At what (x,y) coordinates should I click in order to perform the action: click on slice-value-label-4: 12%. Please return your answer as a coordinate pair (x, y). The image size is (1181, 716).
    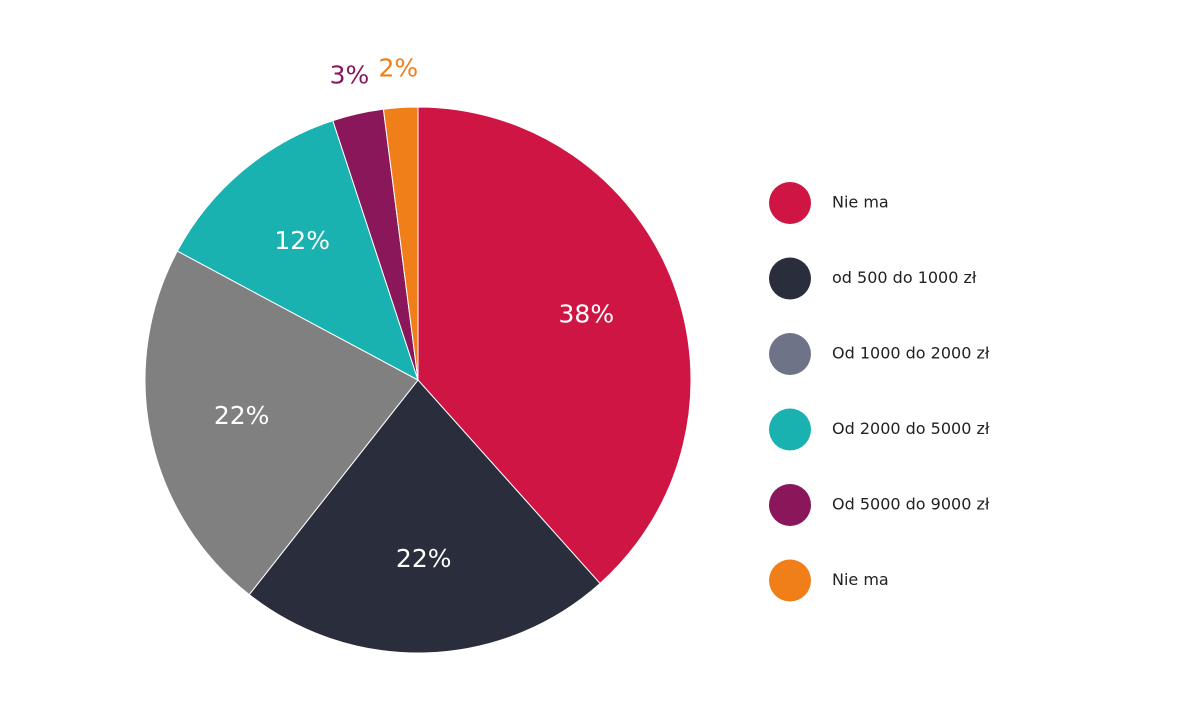
    Looking at the image, I should click on (302, 240).